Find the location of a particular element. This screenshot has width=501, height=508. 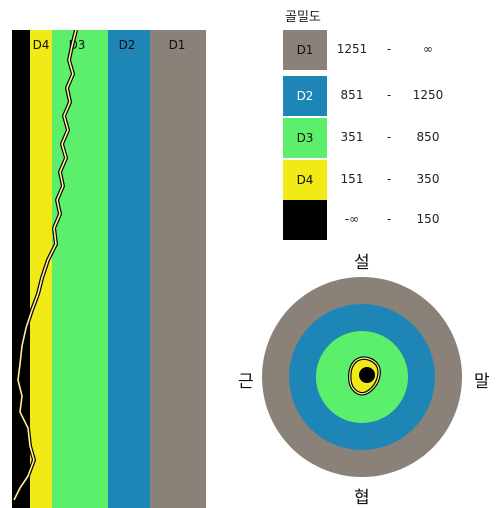

direction-label-right: 말 is located at coordinates (482, 382).